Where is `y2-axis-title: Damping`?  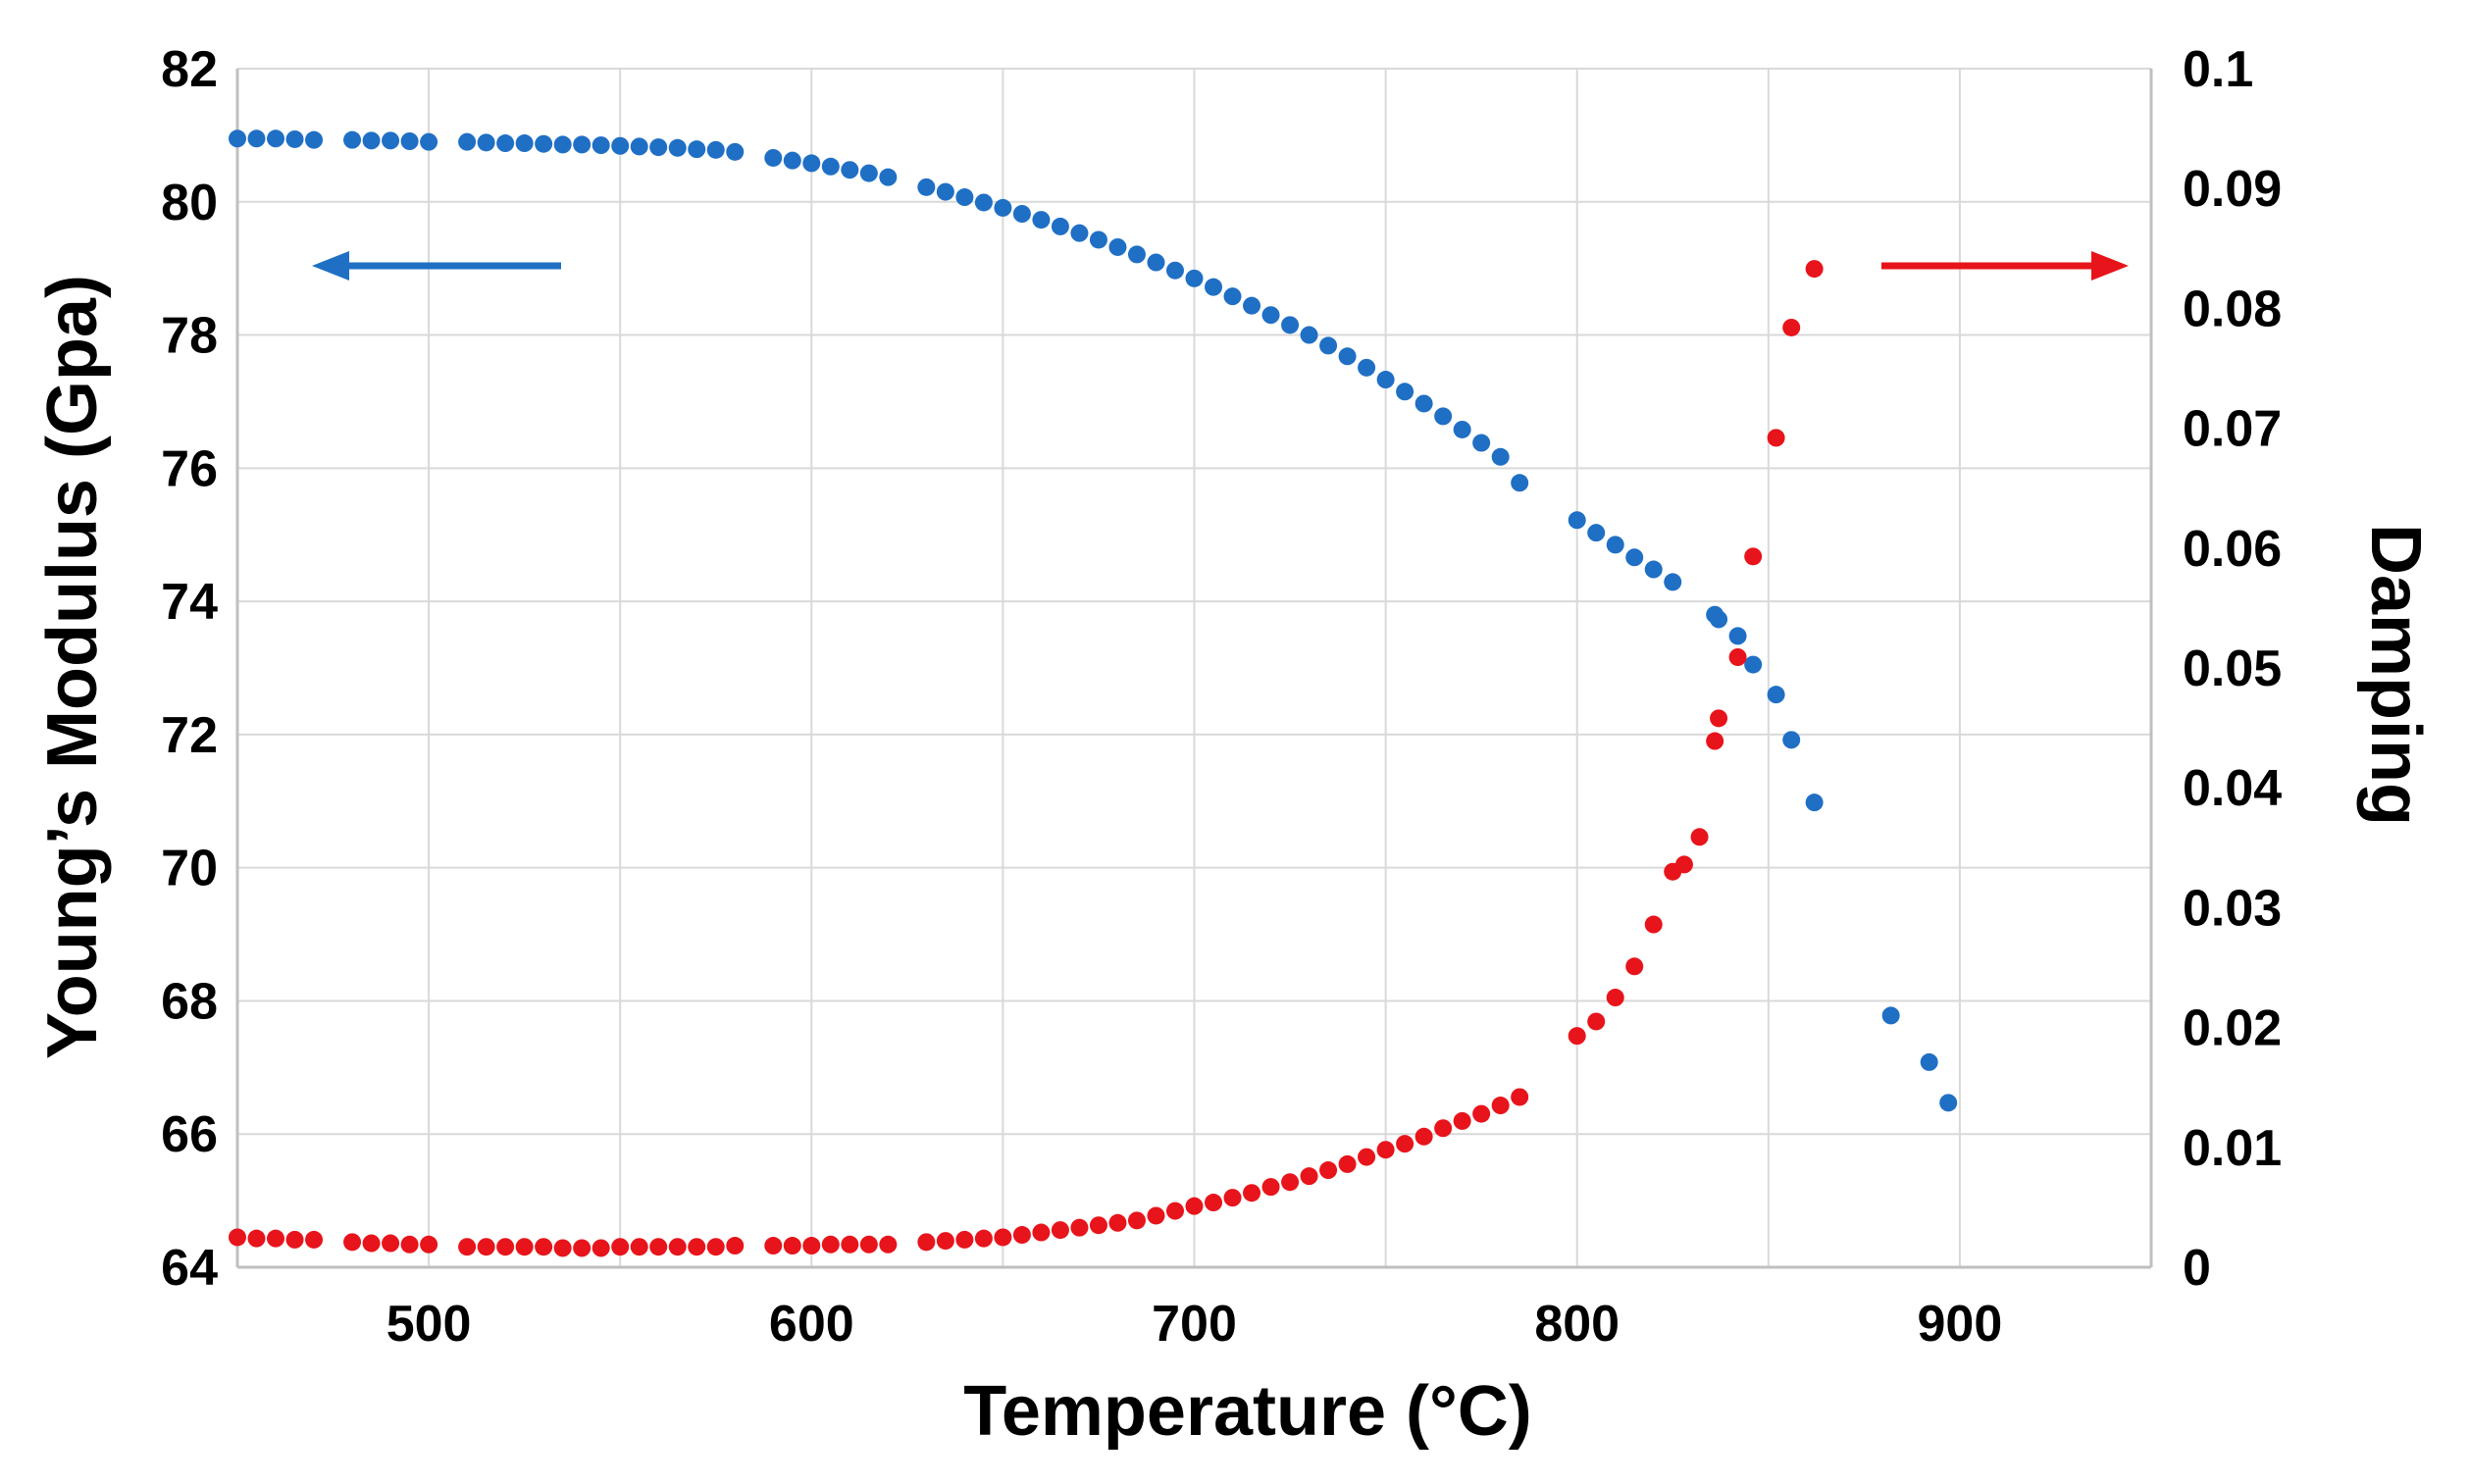 y2-axis-title: Damping is located at coordinates (2395, 675).